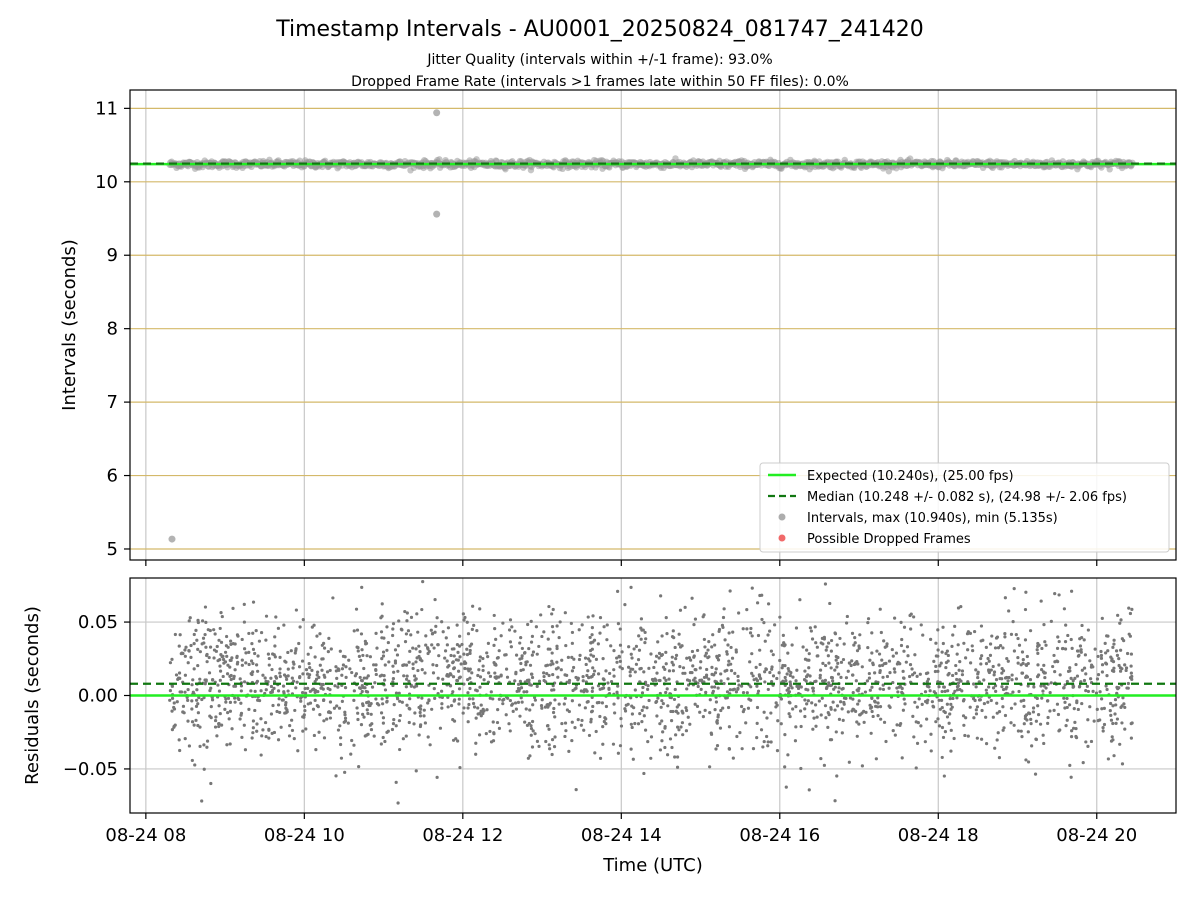  Describe the element at coordinates (98, 622) in the screenshot. I see `residuals-y-tick-label: 0.05` at that location.